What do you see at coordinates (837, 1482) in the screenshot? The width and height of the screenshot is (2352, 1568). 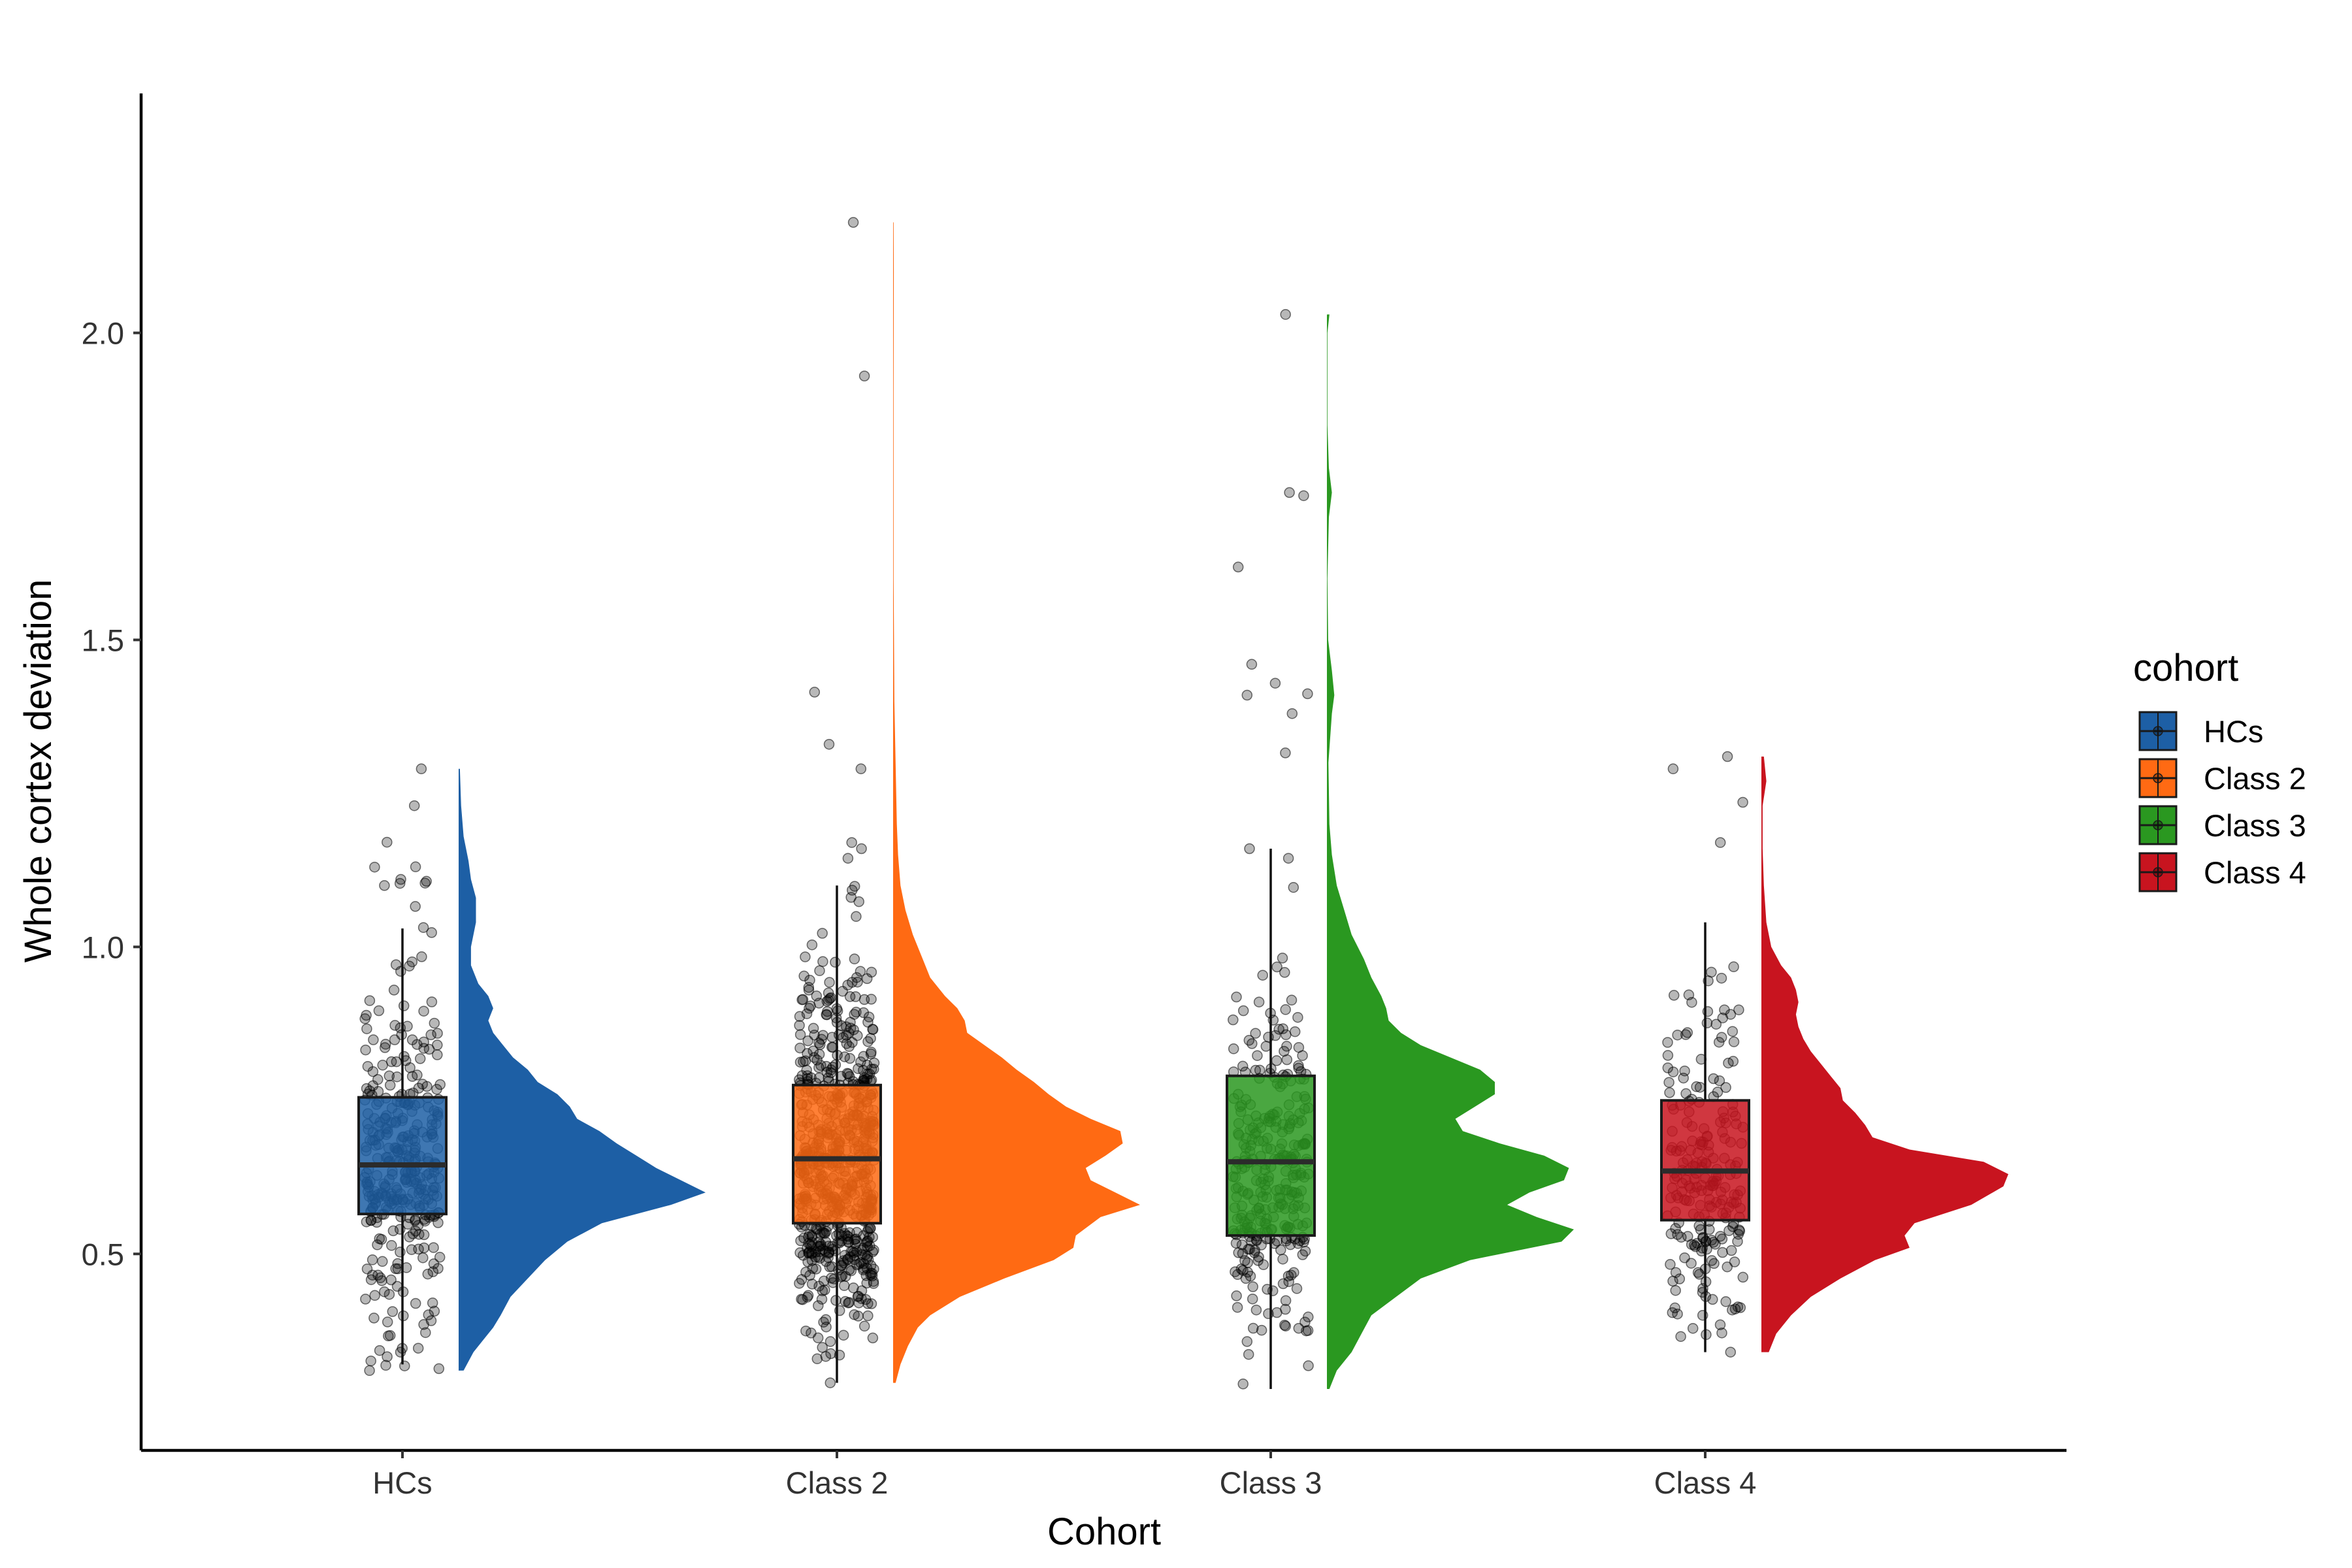 I see `x-tick-label: Class 2` at bounding box center [837, 1482].